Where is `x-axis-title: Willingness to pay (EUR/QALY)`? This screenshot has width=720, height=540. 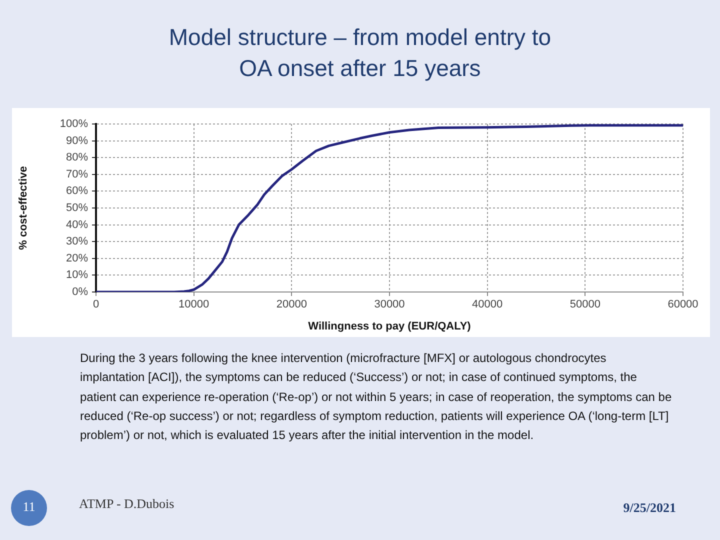 x-axis-title: Willingness to pay (EUR/QALY) is located at coordinates (390, 326).